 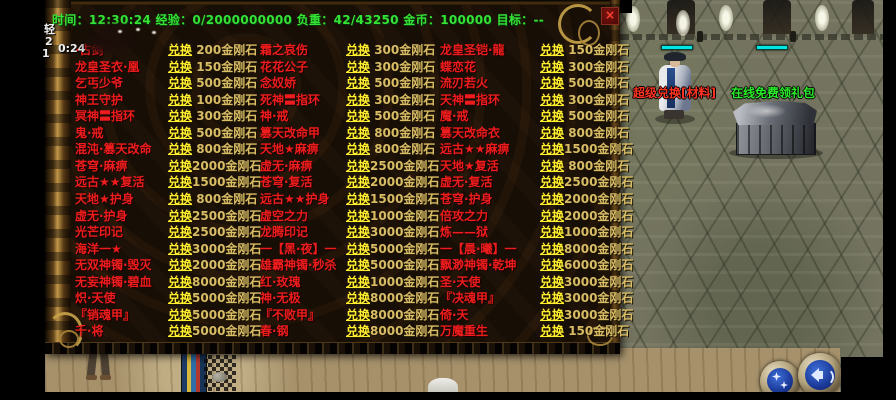 What do you see at coordinates (225, 83) in the screenshot?
I see `cost-label: 500金刚石` at bounding box center [225, 83].